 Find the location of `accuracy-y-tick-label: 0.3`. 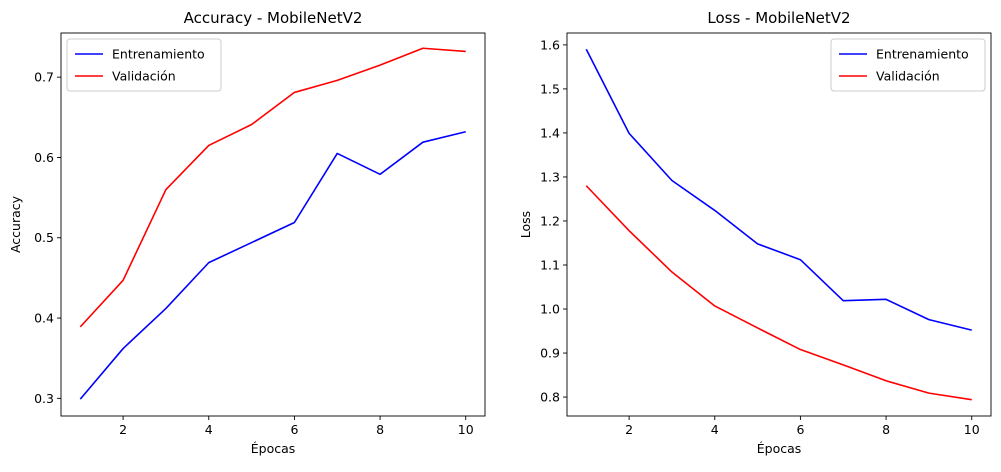

accuracy-y-tick-label: 0.3 is located at coordinates (44, 398).